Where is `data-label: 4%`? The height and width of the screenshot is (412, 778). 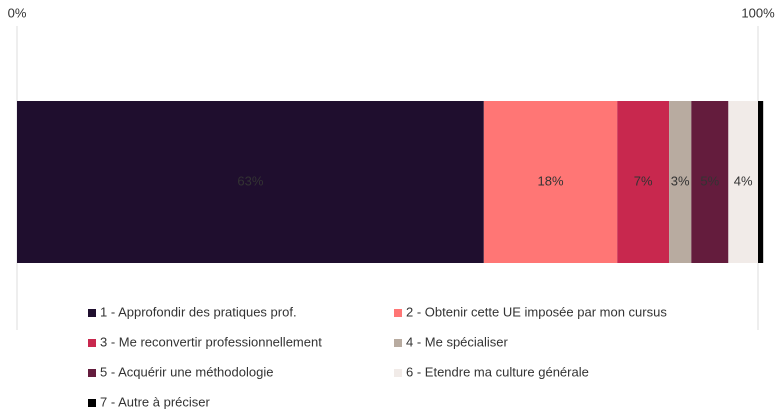
data-label: 4% is located at coordinates (743, 180).